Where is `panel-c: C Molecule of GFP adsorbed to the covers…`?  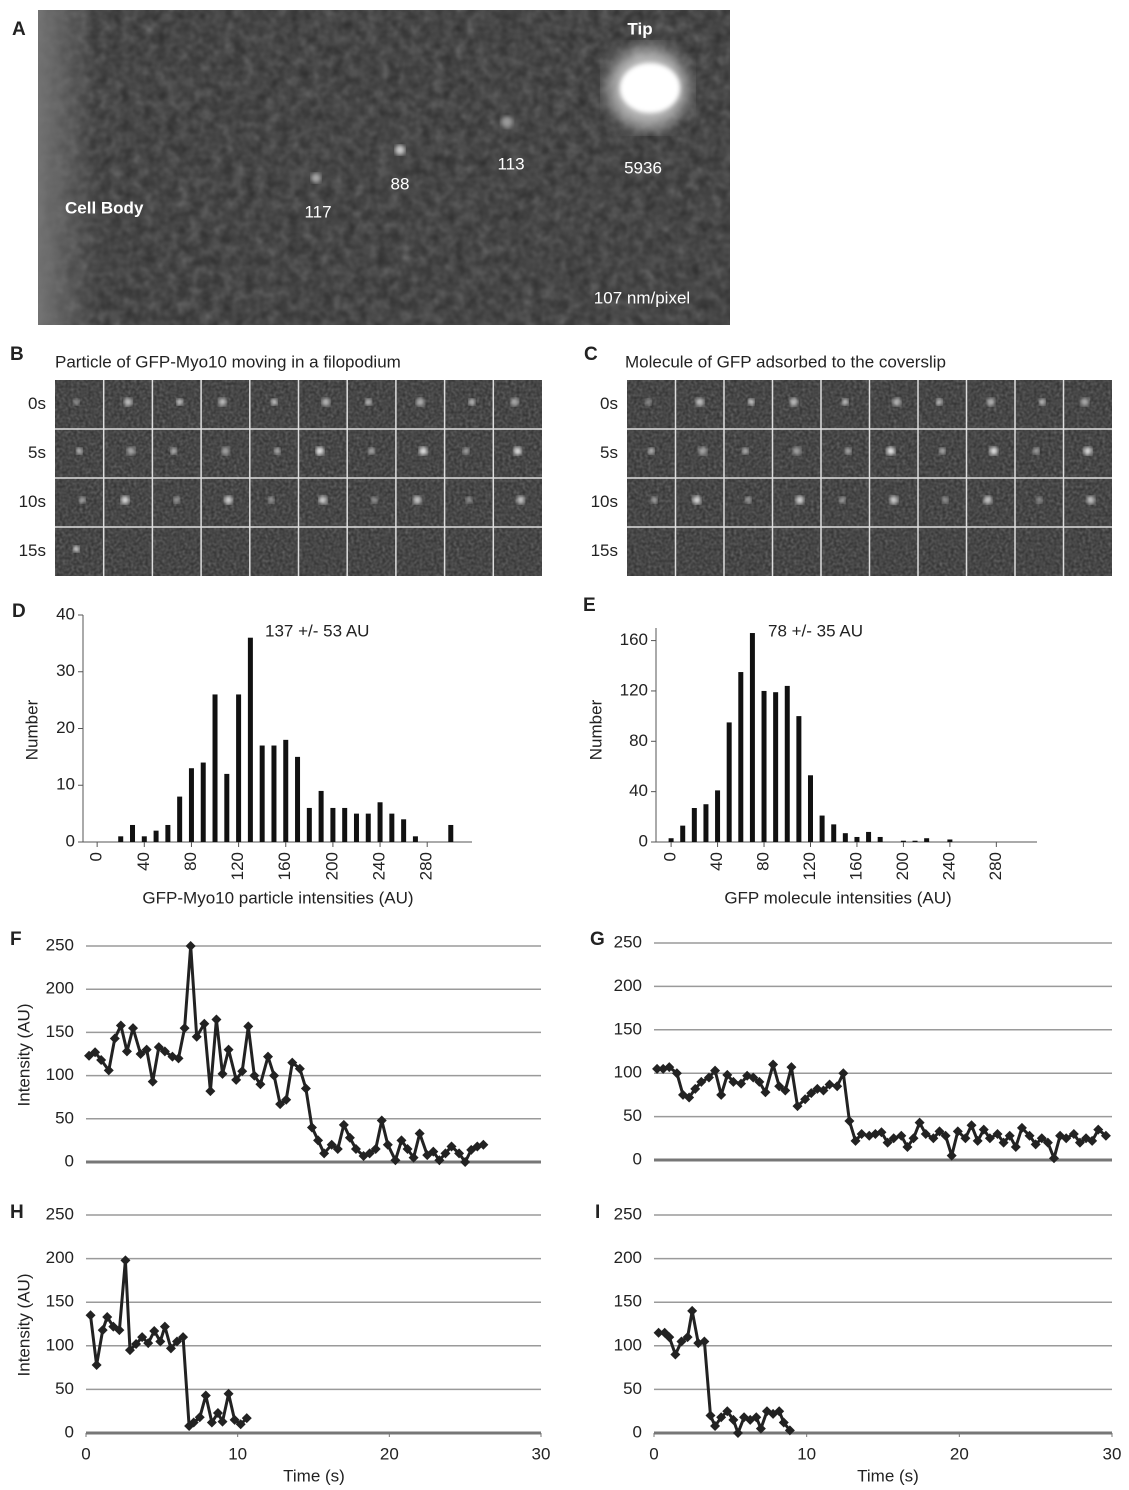
panel-c: C Molecule of GFP adsorbed to the covers… is located at coordinates (848, 460).